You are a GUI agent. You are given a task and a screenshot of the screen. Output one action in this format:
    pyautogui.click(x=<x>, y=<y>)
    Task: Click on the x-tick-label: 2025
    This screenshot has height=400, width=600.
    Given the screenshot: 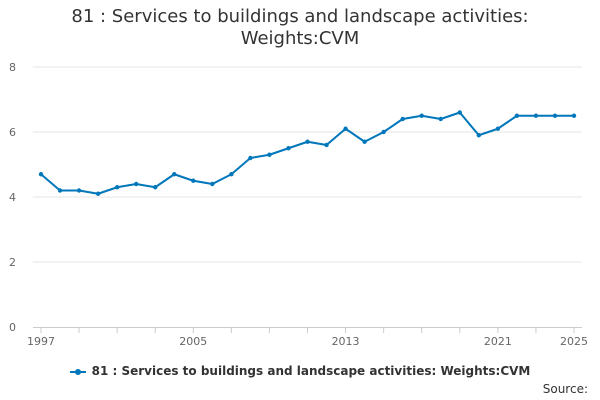 What is the action you would take?
    pyautogui.click(x=574, y=341)
    